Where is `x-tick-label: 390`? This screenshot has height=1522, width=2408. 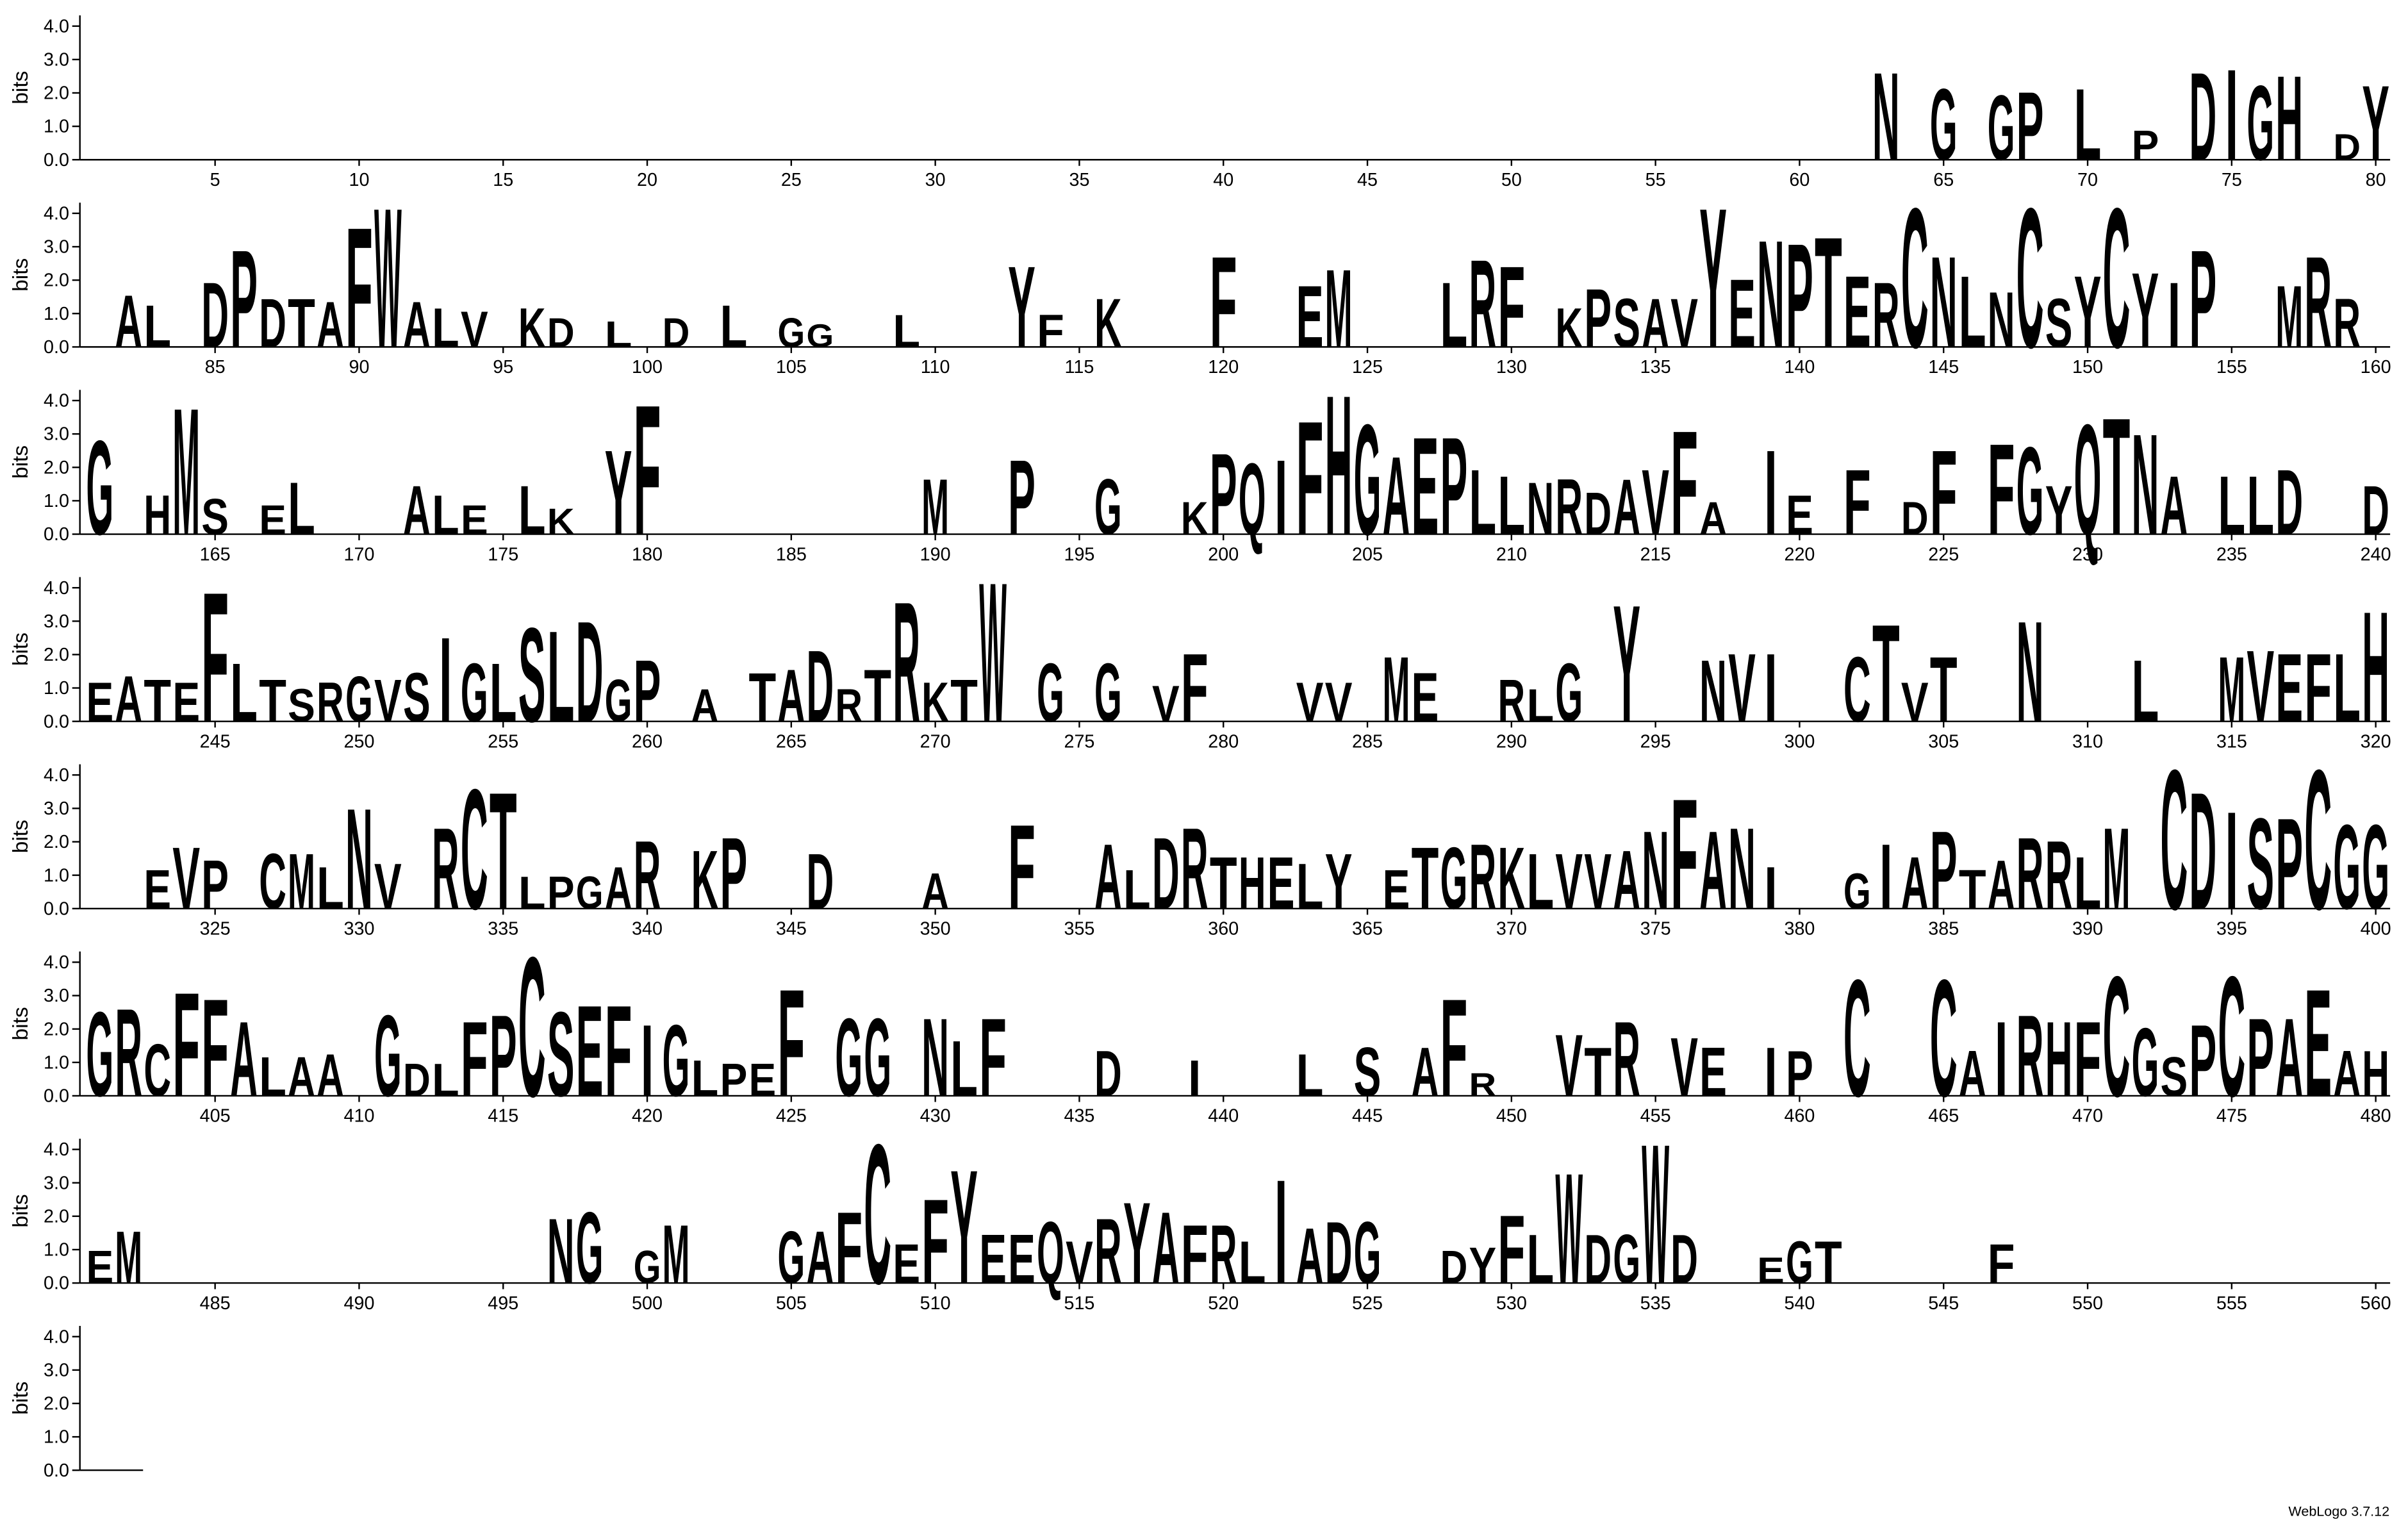
x-tick-label: 390 is located at coordinates (2087, 929).